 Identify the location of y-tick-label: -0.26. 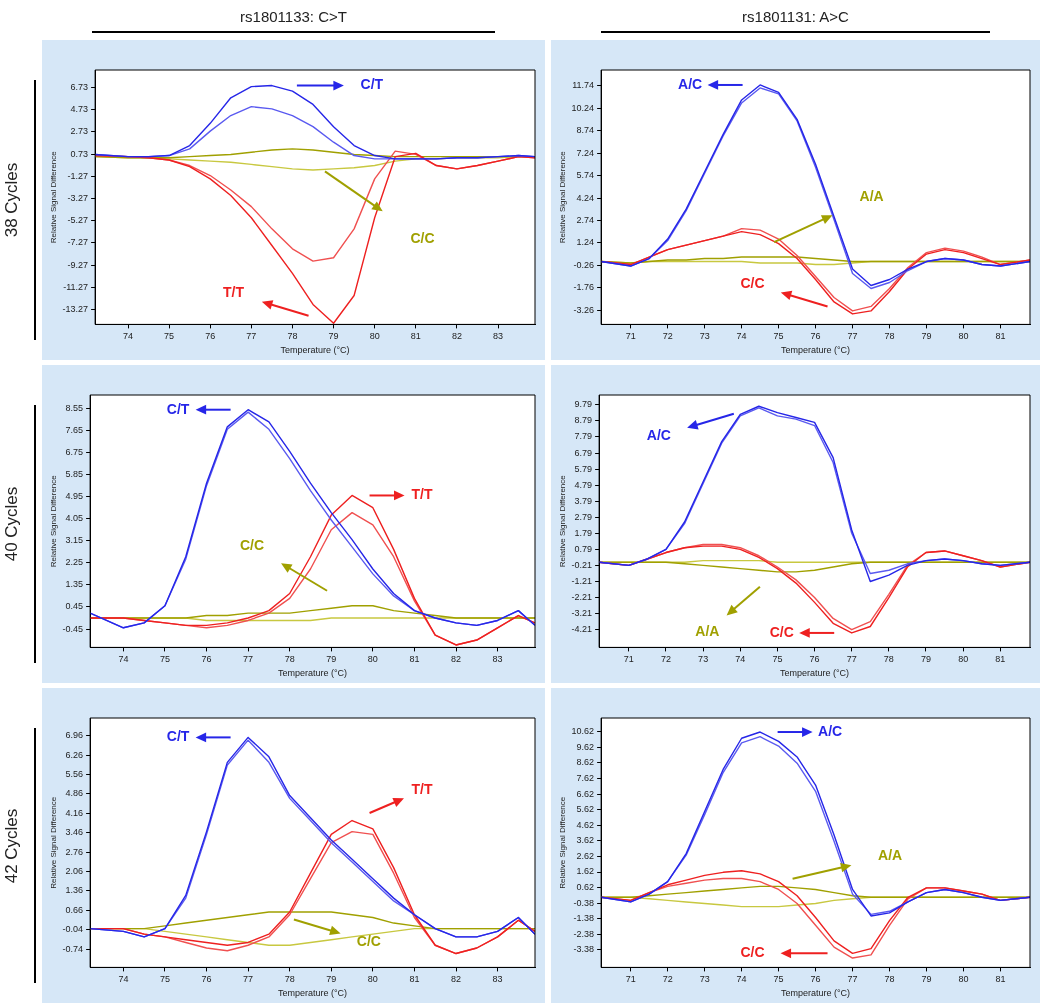
(584, 264).